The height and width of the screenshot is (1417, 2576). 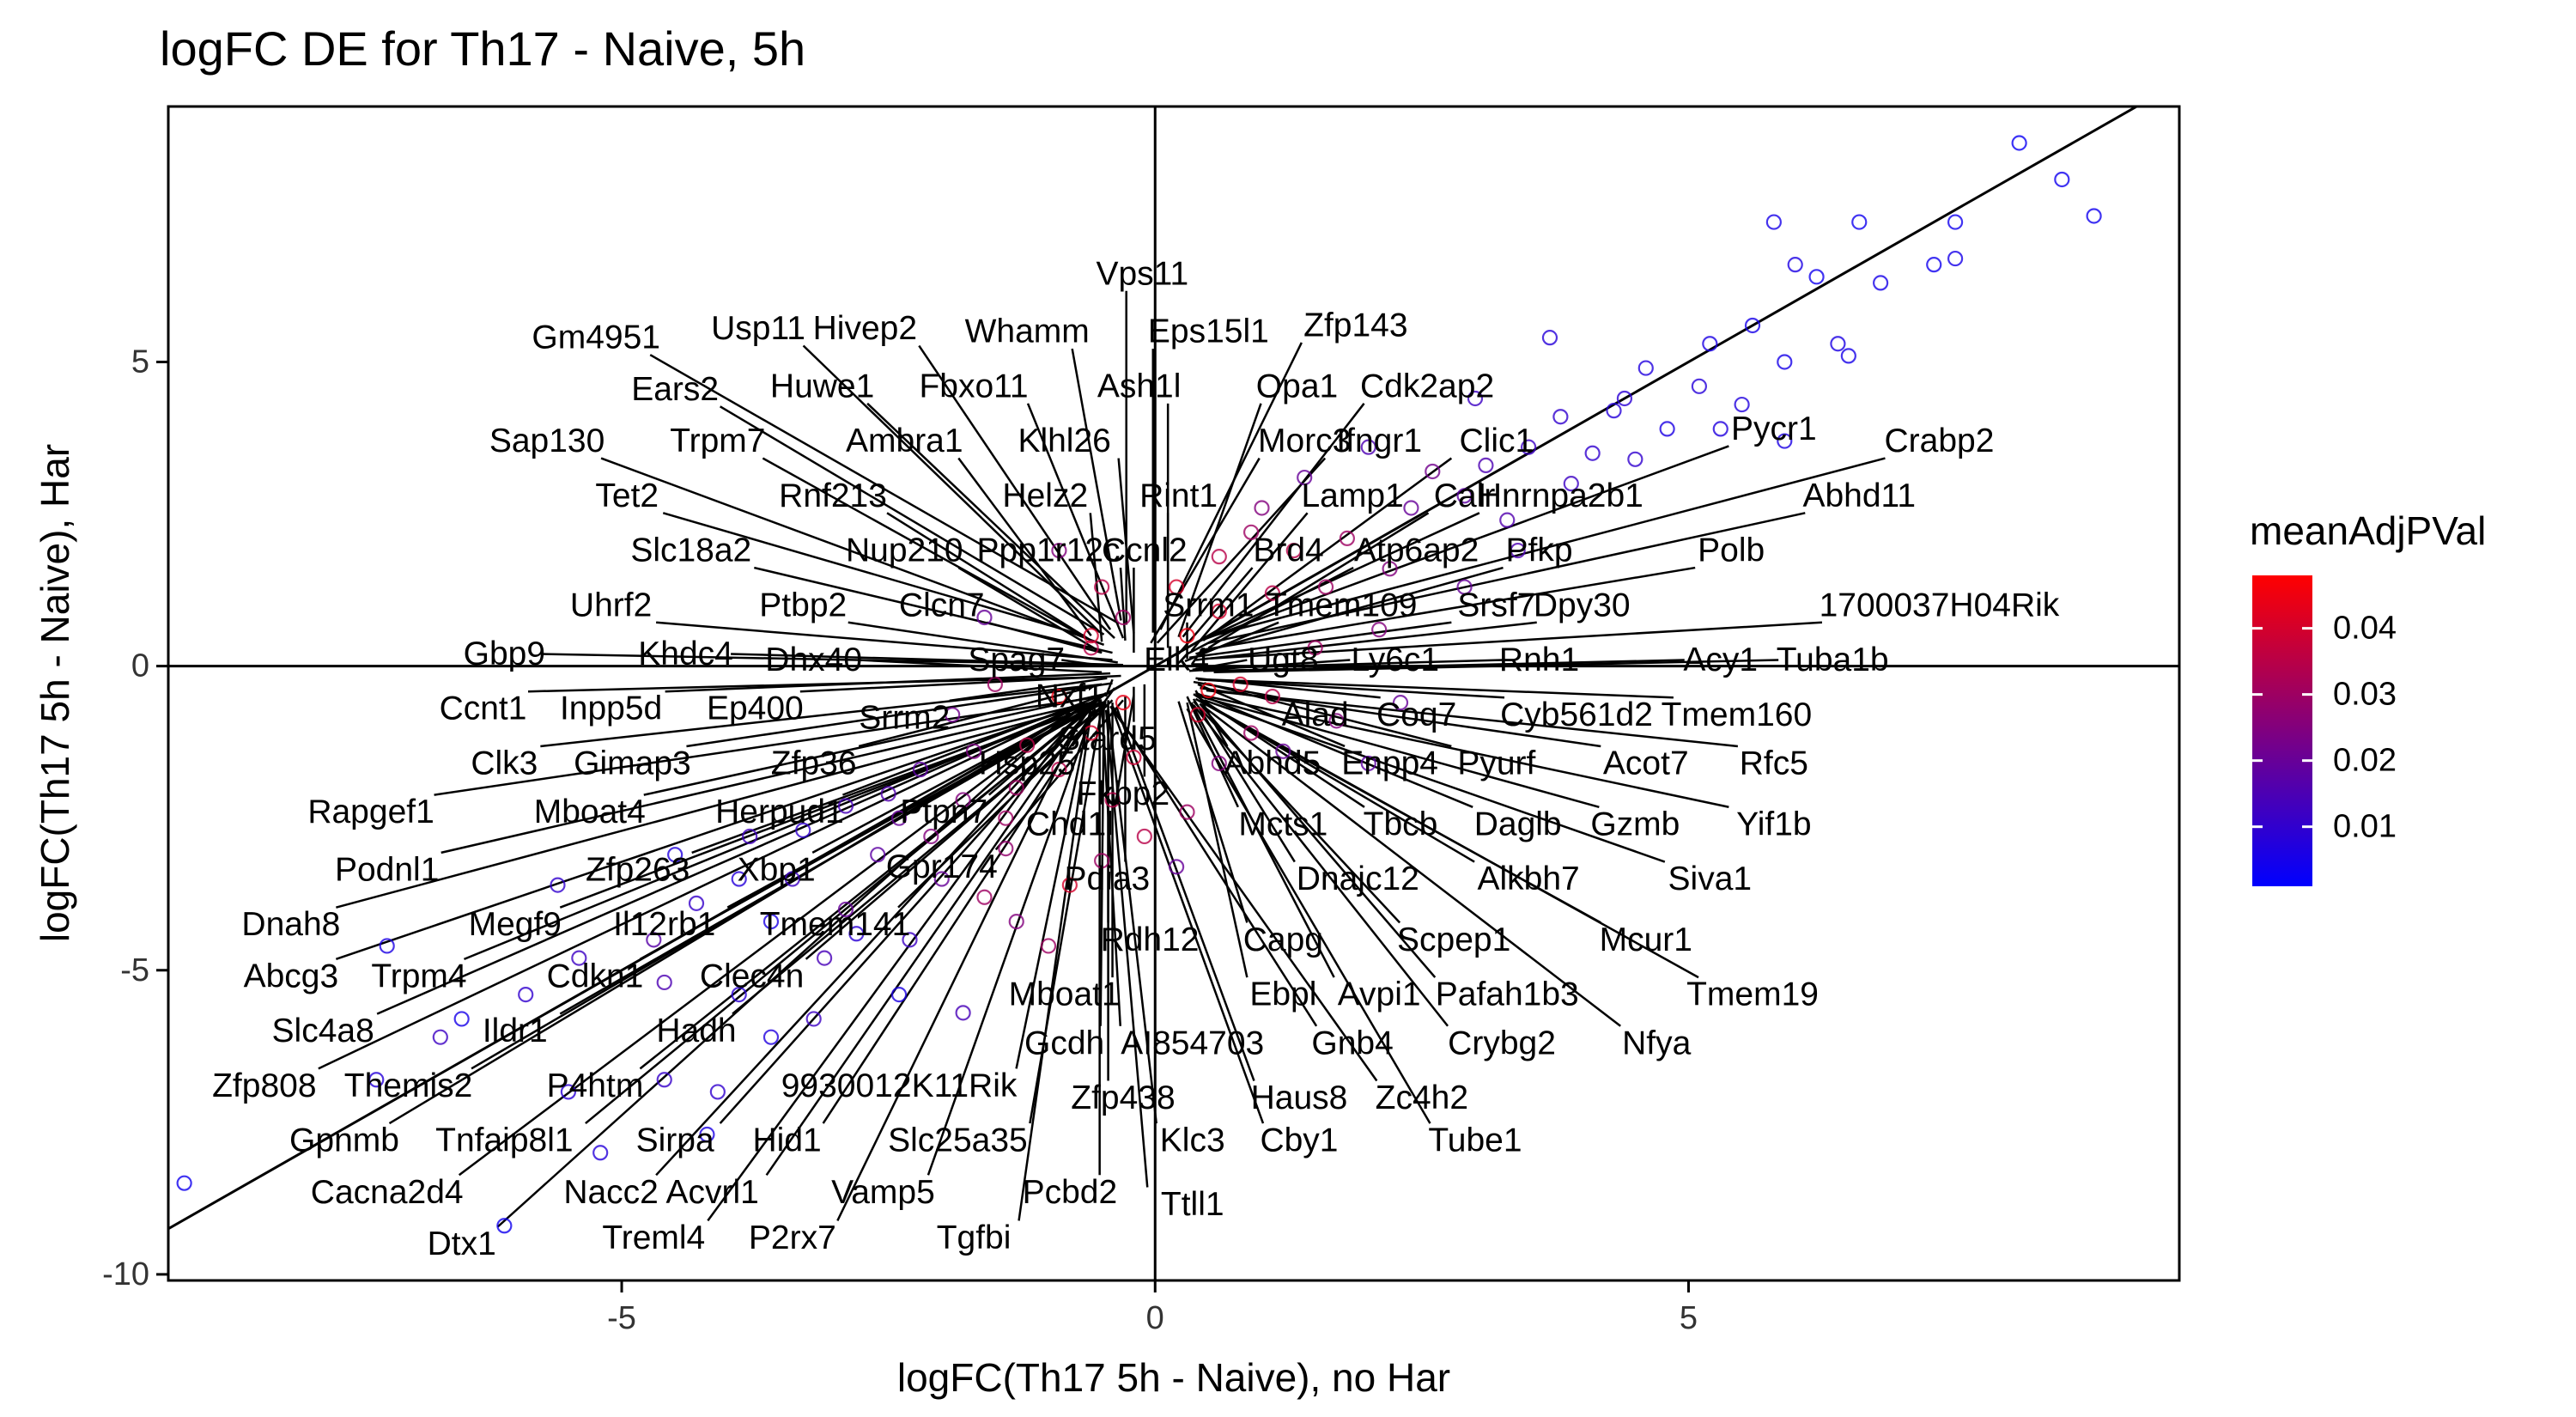 What do you see at coordinates (664, 924) in the screenshot?
I see `gene-label: Il12rb1` at bounding box center [664, 924].